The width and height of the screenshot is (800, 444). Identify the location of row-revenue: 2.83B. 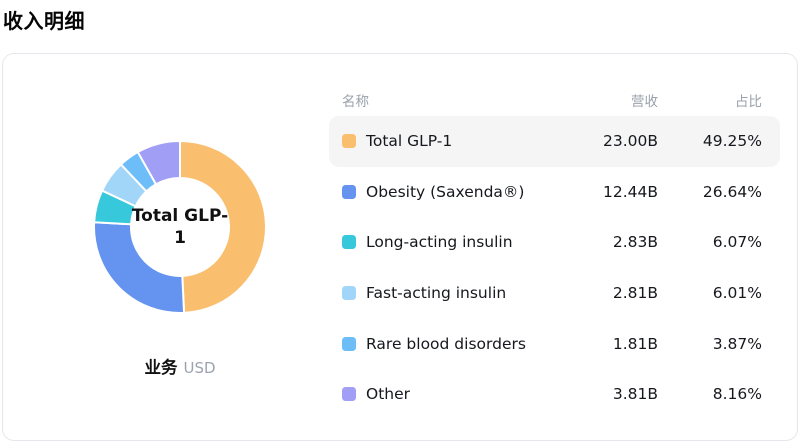
(635, 242).